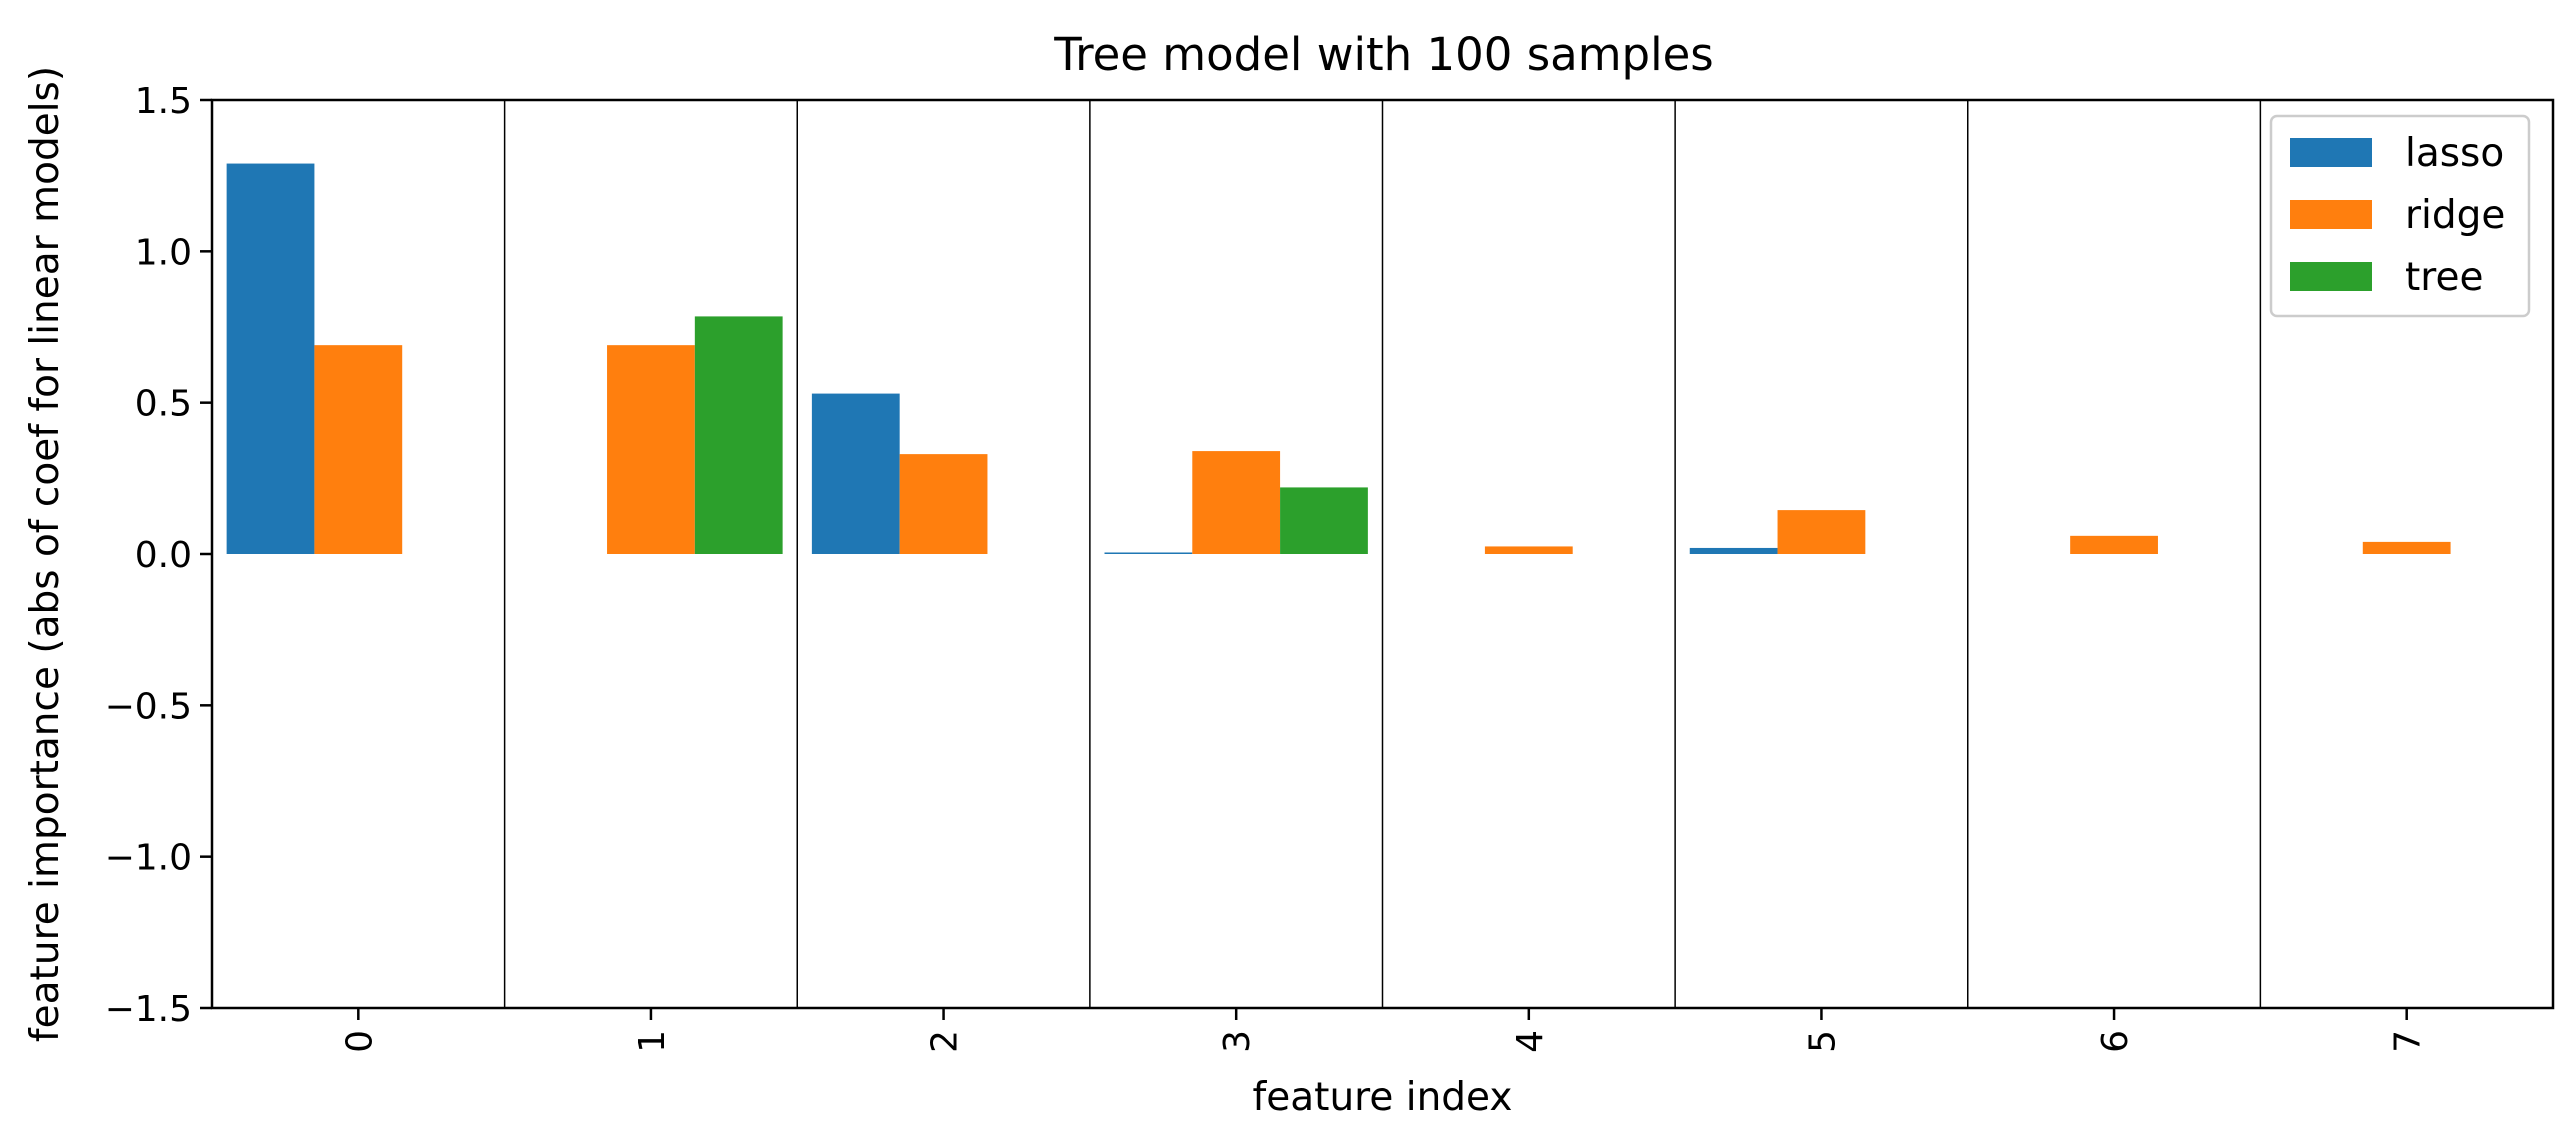  Describe the element at coordinates (359, 1041) in the screenshot. I see `x-tick-label: 0` at that location.